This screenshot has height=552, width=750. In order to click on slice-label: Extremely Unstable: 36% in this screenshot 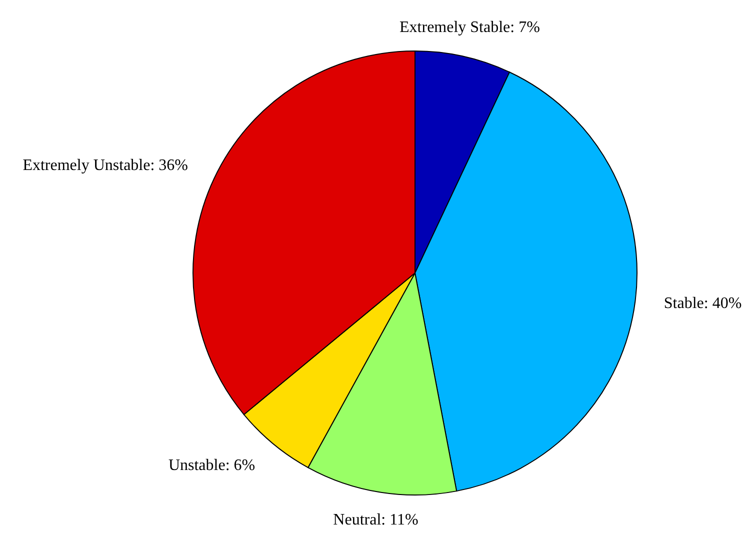, I will do `click(105, 165)`.